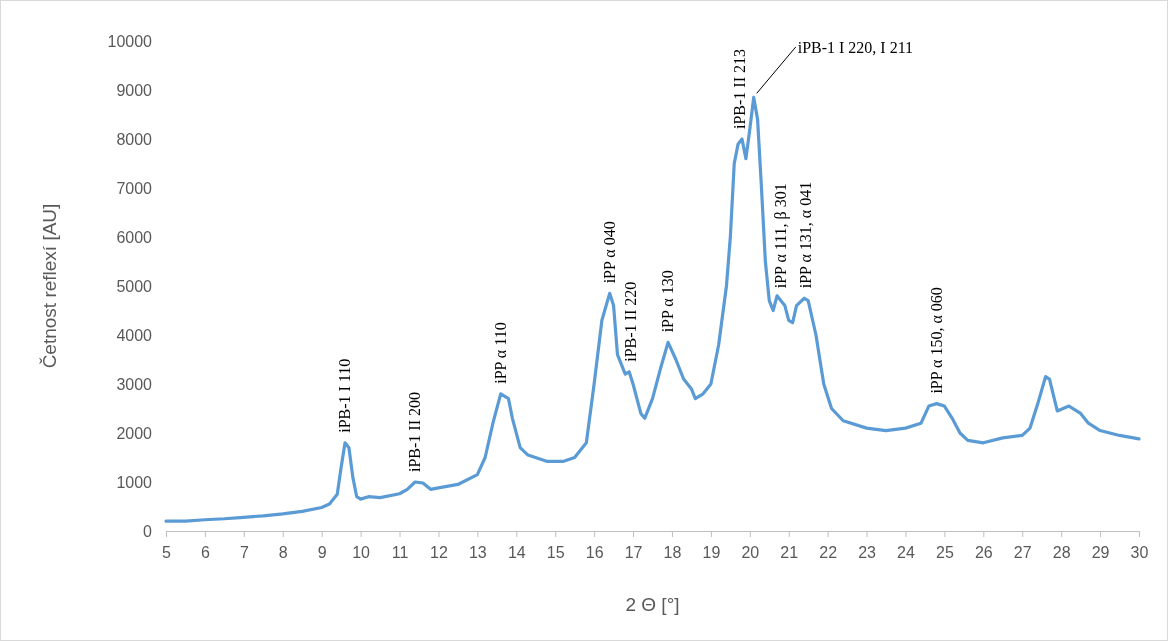 The width and height of the screenshot is (1168, 641). Describe the element at coordinates (945, 552) in the screenshot. I see `x-tick-label: 25` at that location.